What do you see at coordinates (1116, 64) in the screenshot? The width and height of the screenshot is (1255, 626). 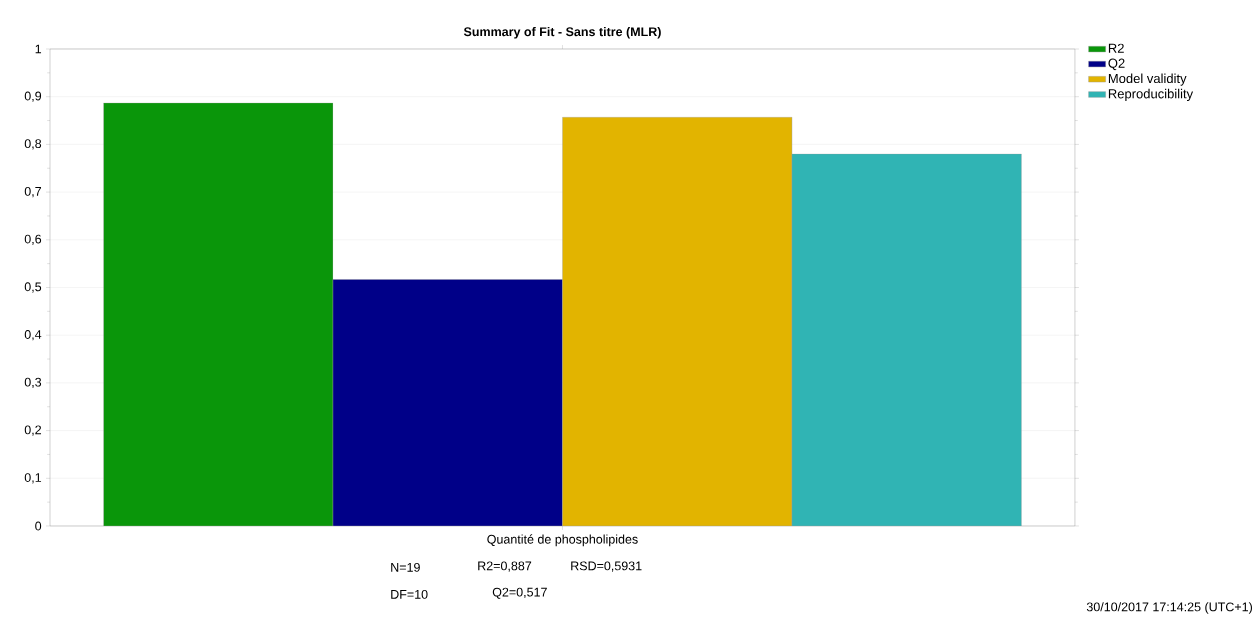 I see `legend-label: Q2` at bounding box center [1116, 64].